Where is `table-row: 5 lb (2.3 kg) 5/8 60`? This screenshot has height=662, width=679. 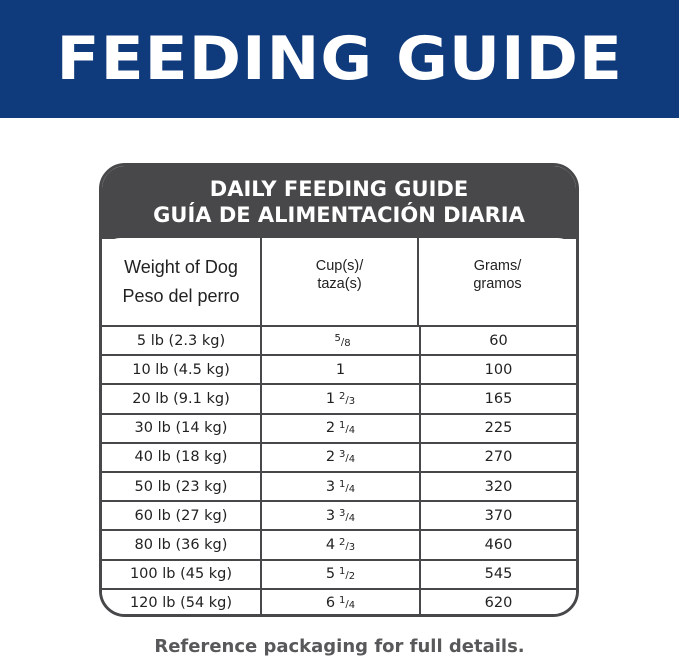 table-row: 5 lb (2.3 kg) 5/8 60 is located at coordinates (339, 342).